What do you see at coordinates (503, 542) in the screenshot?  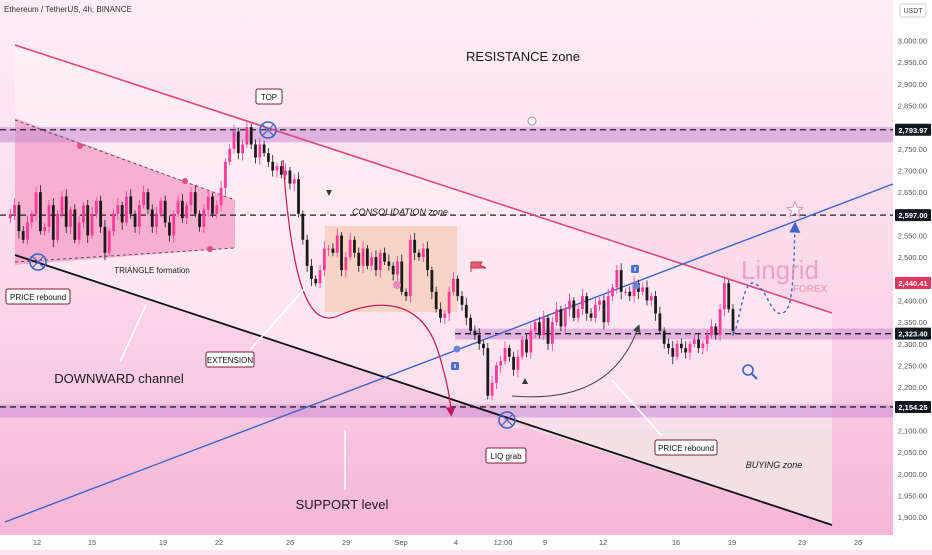 I see `x-tick-label: 12:00` at bounding box center [503, 542].